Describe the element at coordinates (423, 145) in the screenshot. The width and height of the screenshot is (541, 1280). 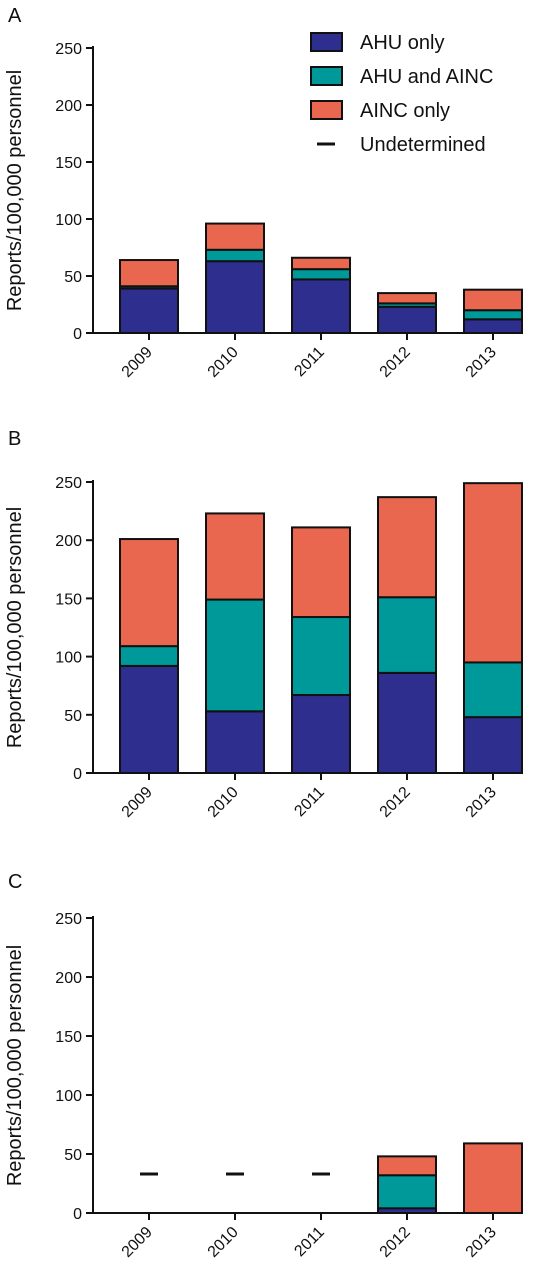
I see `legend-label: Undetermined` at that location.